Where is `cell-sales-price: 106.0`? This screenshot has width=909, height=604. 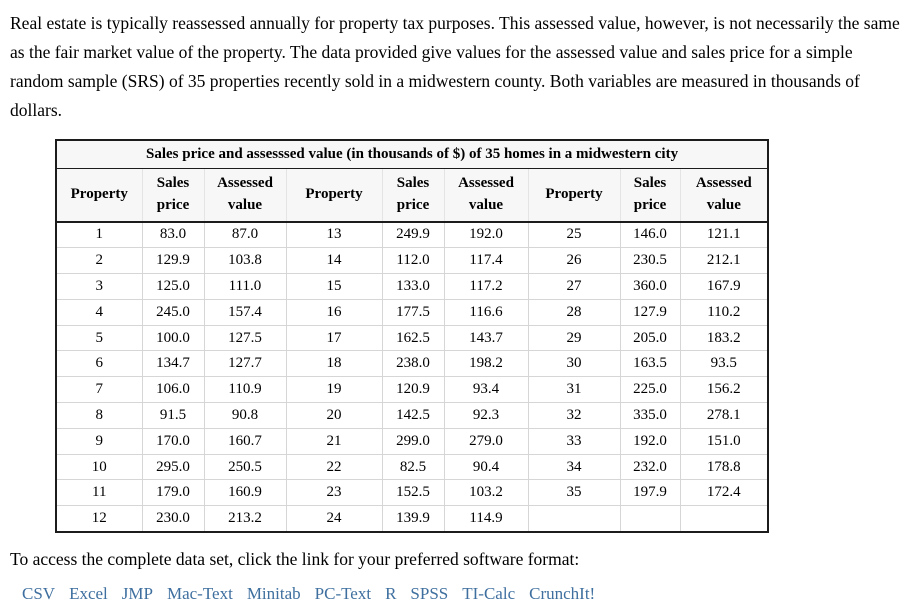 cell-sales-price: 106.0 is located at coordinates (173, 390).